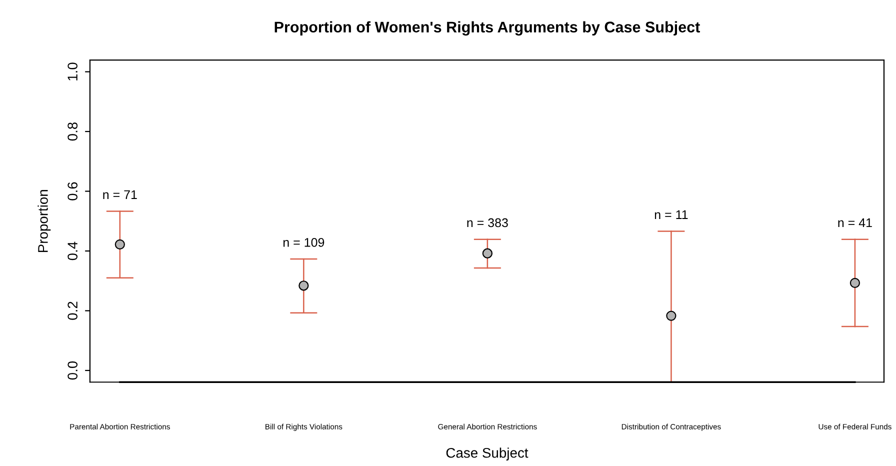  What do you see at coordinates (73, 311) in the screenshot?
I see `y-tick-label: 0.2` at bounding box center [73, 311].